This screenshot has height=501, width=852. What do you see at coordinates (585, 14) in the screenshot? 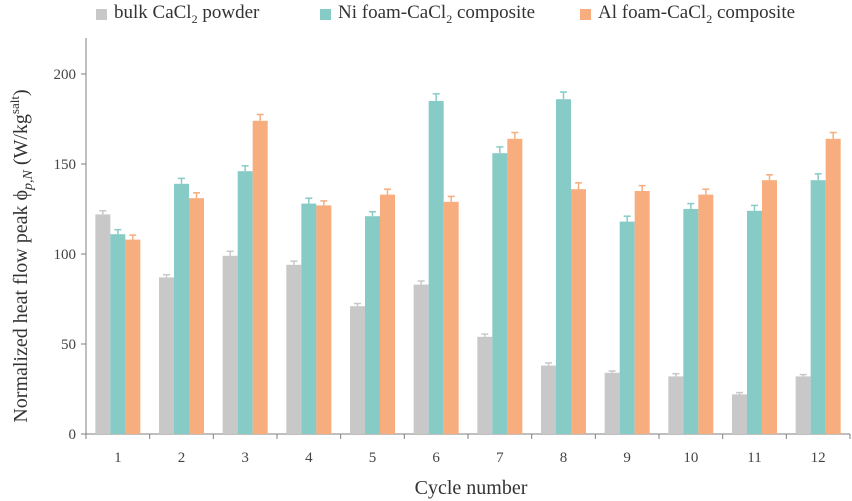
I see `legend-swatch-al` at bounding box center [585, 14].